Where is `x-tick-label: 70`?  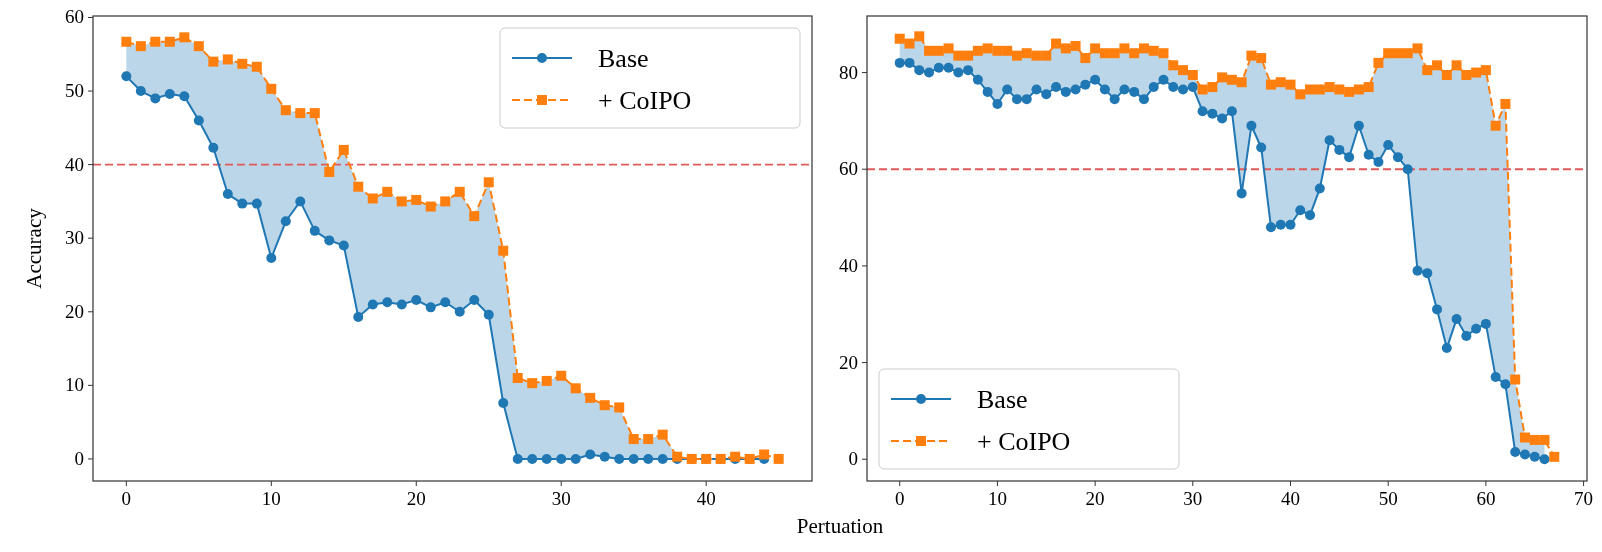 x-tick-label: 70 is located at coordinates (1584, 498).